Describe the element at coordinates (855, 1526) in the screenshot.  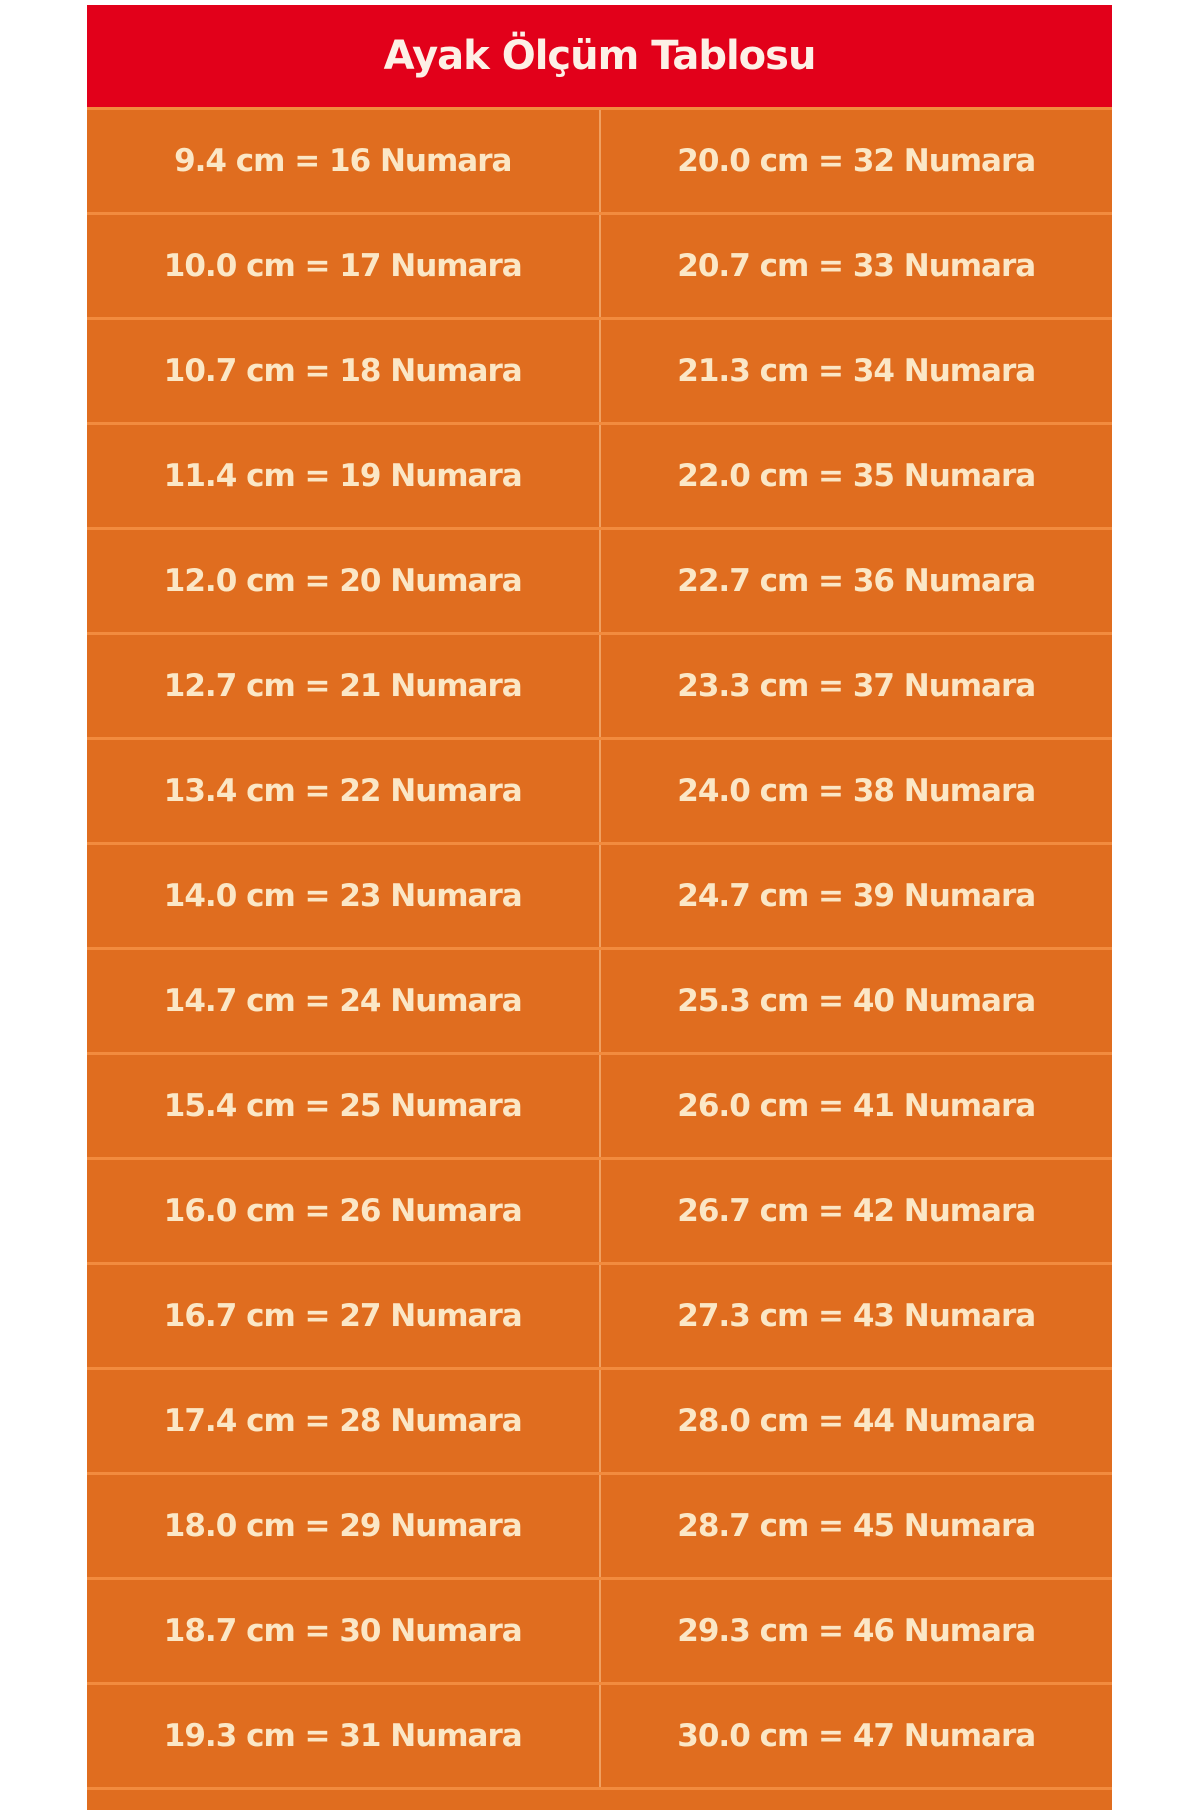
I see `size-cell-right: 28.7 cm = 45 Numara` at that location.